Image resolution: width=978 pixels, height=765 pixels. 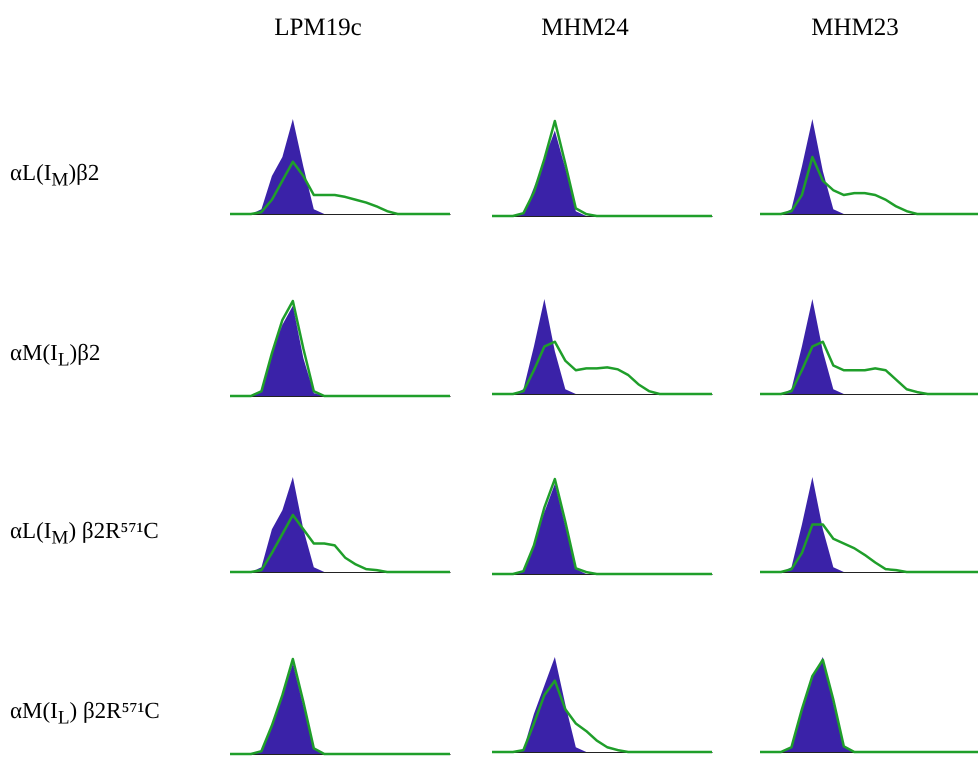 I want to click on y-axis-title: αL(I$_{M}$)β2, so click(x=55, y=176).